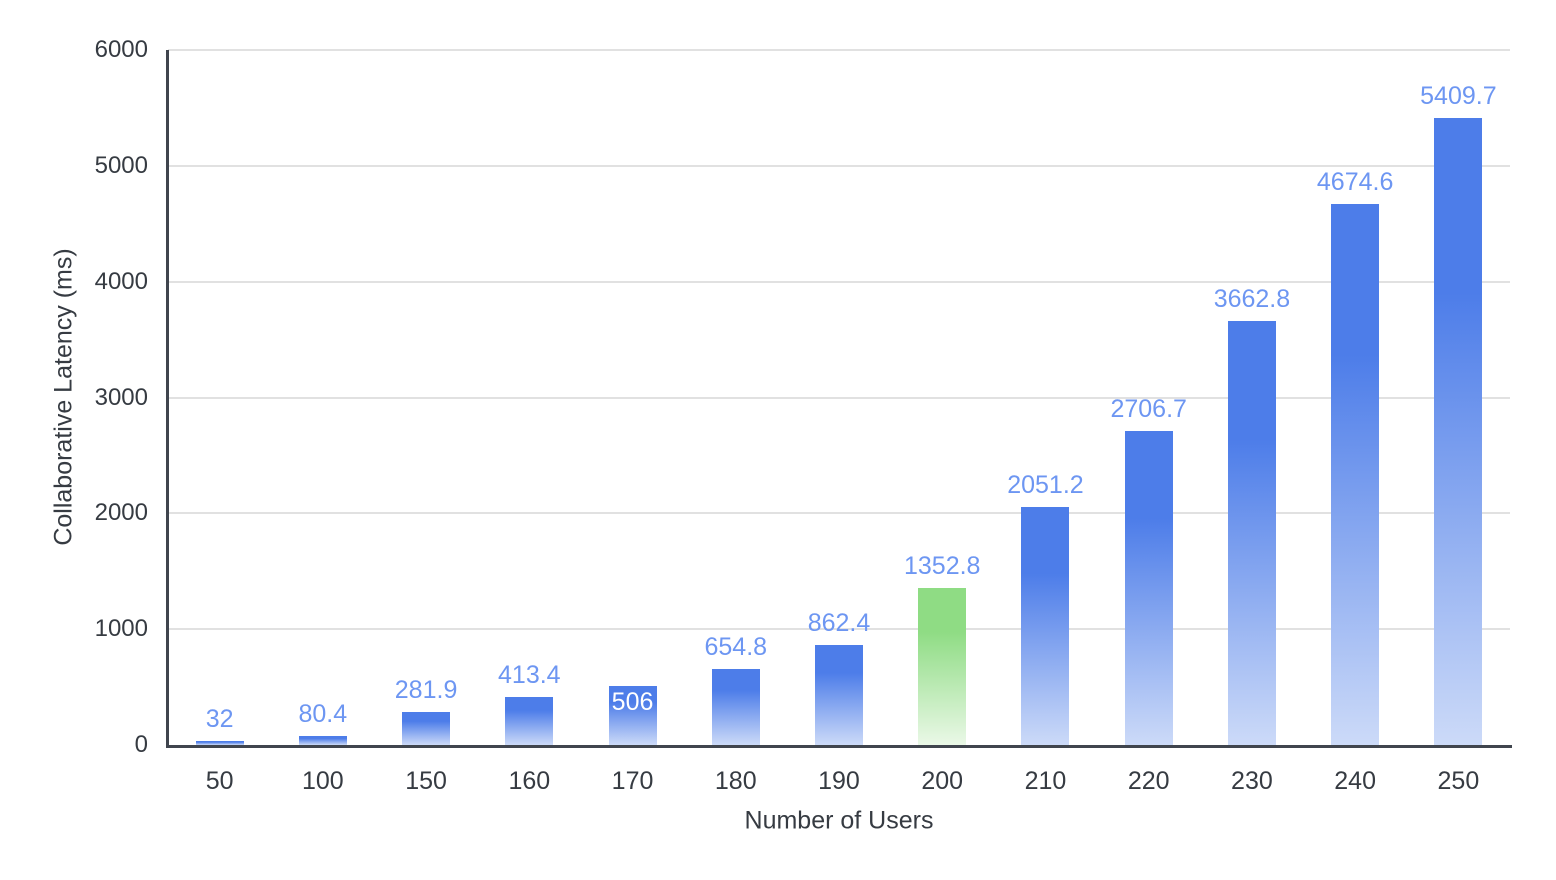  I want to click on x-tick-label-170: 170, so click(632, 781).